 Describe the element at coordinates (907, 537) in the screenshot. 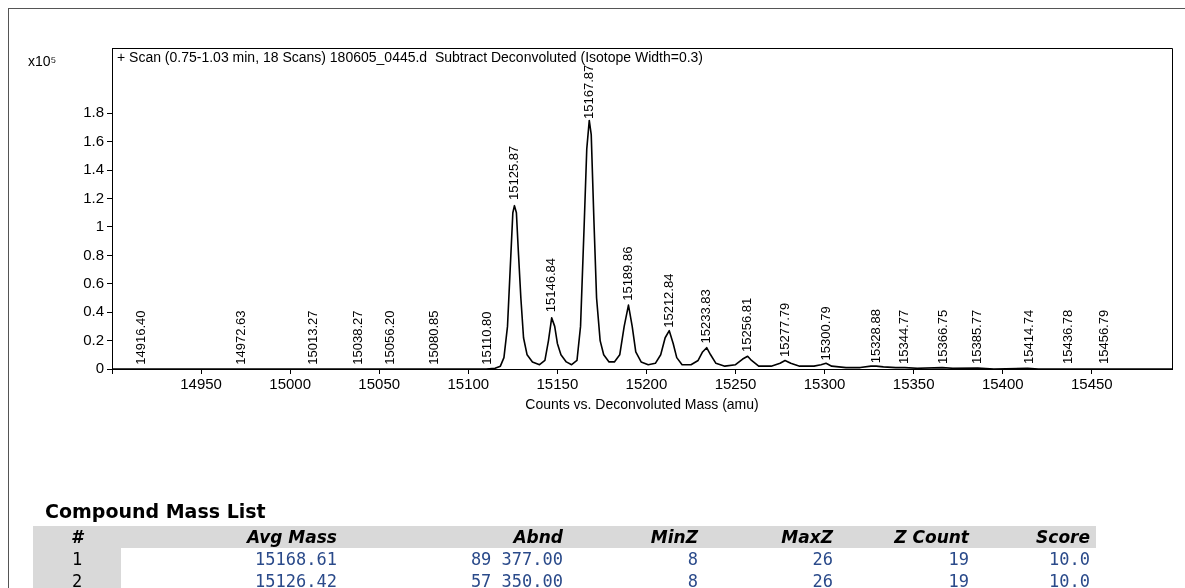

I see `category-label: Z Count` at that location.